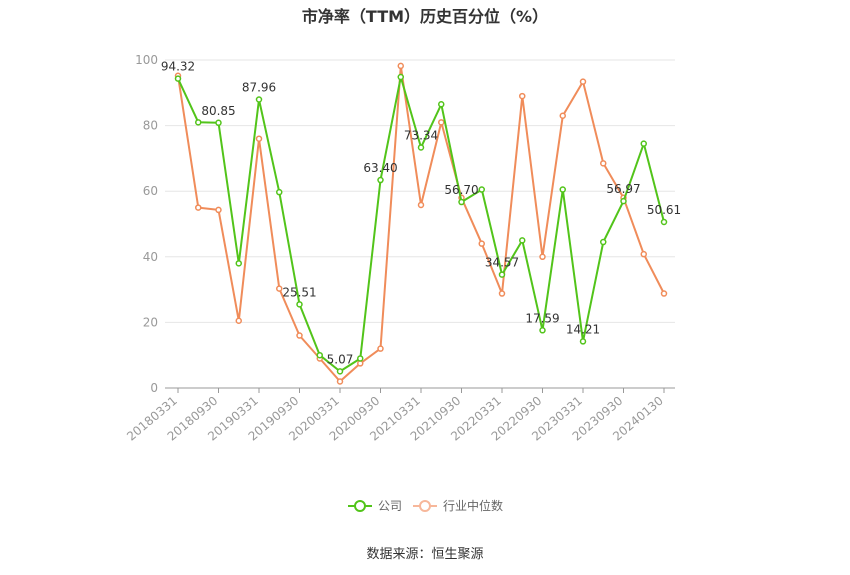 Image resolution: width=850 pixels, height=575 pixels. Describe the element at coordinates (146, 224) in the screenshot. I see `y-axis: 0 20 40 60 80 100` at that location.